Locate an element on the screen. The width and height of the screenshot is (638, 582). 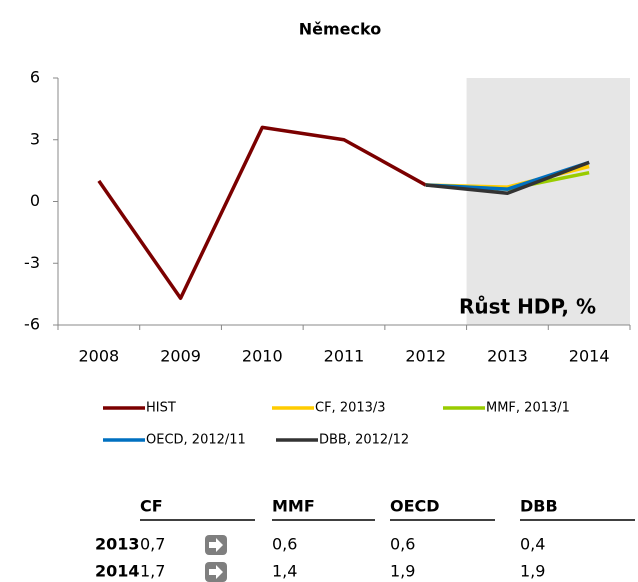
annotation: Růst HDP, % is located at coordinates (527, 307).